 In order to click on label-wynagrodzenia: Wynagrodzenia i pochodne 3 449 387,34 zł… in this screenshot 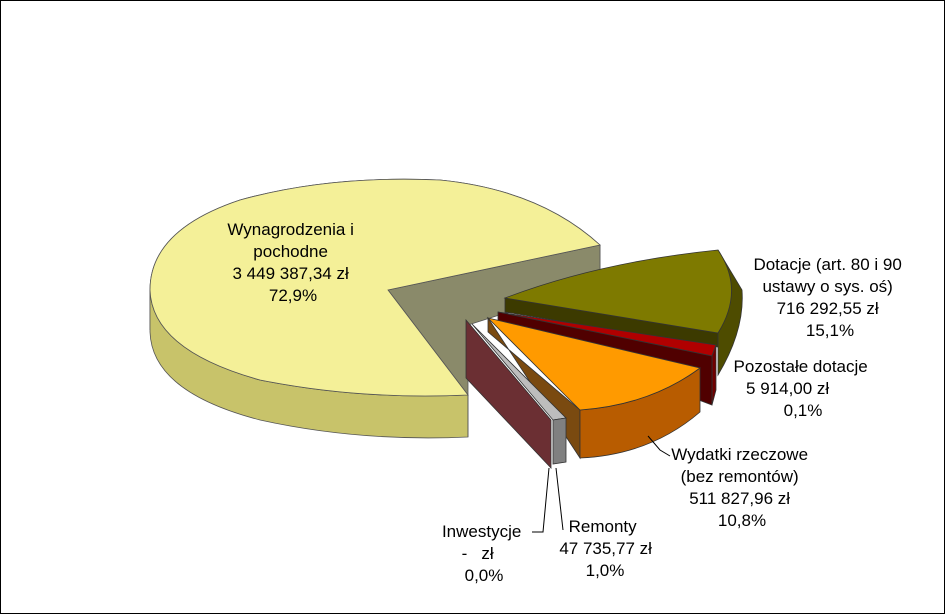, I will do `click(292, 262)`.